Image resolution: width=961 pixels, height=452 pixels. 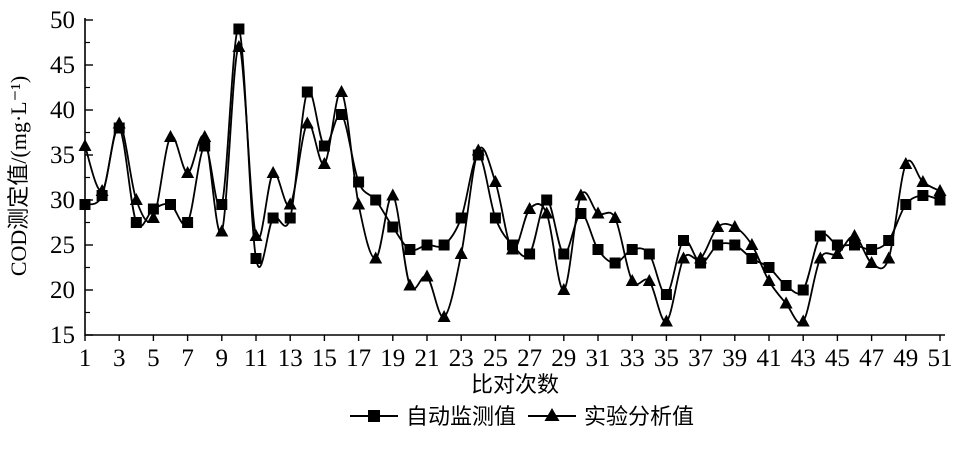 What do you see at coordinates (324, 358) in the screenshot?
I see `x-tick-label: 15` at bounding box center [324, 358].